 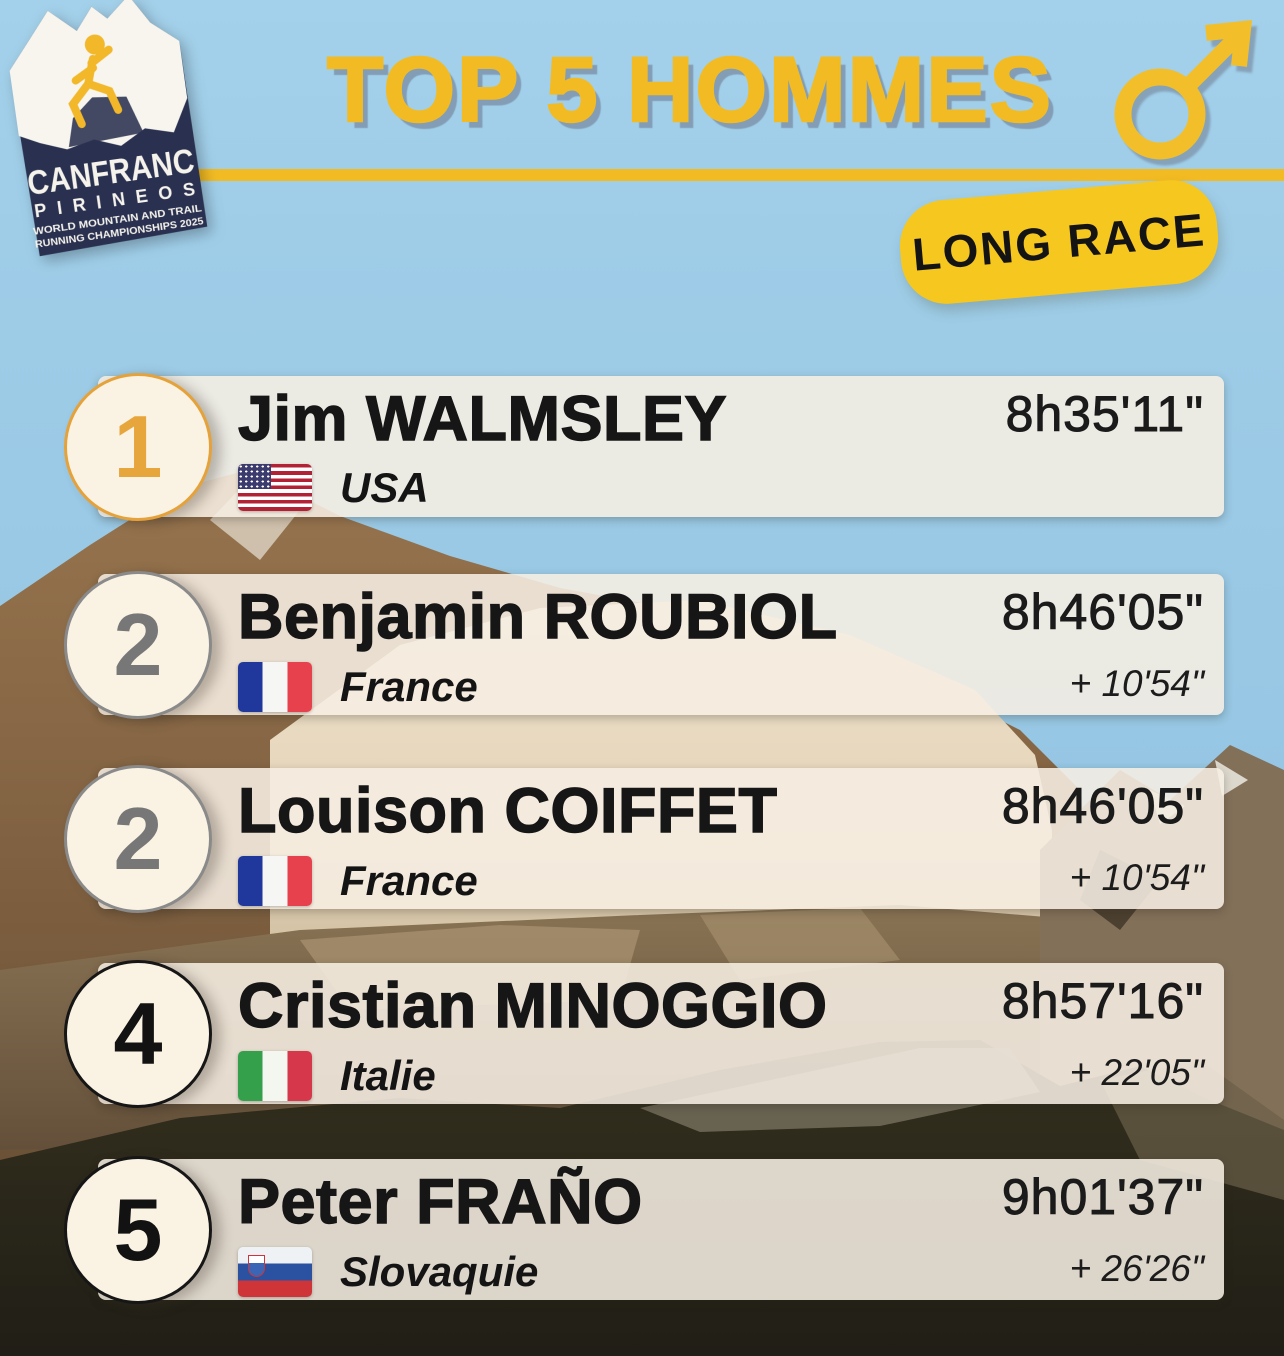 What do you see at coordinates (440, 1202) in the screenshot?
I see `runner-name: Peter FRAÑO` at bounding box center [440, 1202].